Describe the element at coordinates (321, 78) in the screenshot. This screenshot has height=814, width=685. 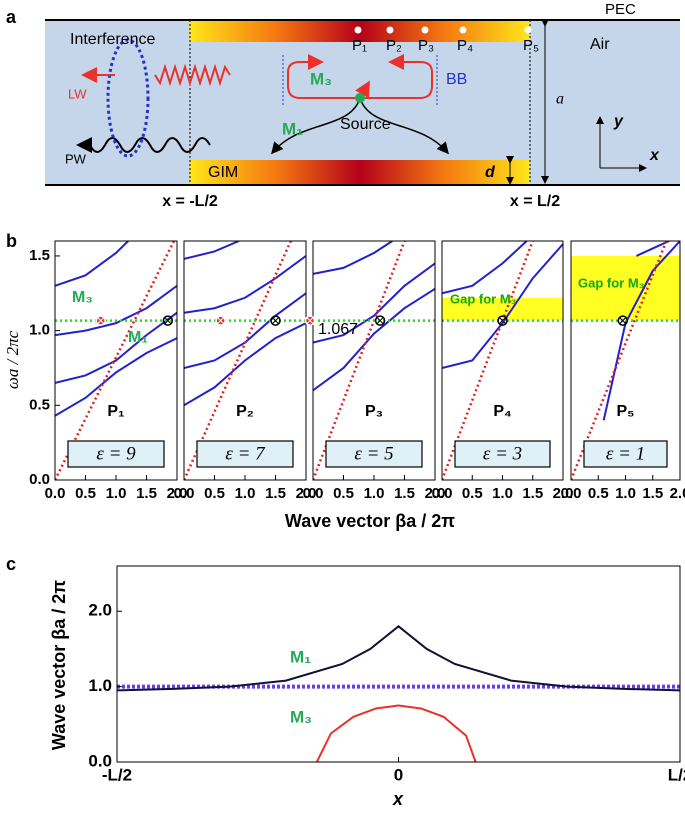
I see `label: M₃` at that location.